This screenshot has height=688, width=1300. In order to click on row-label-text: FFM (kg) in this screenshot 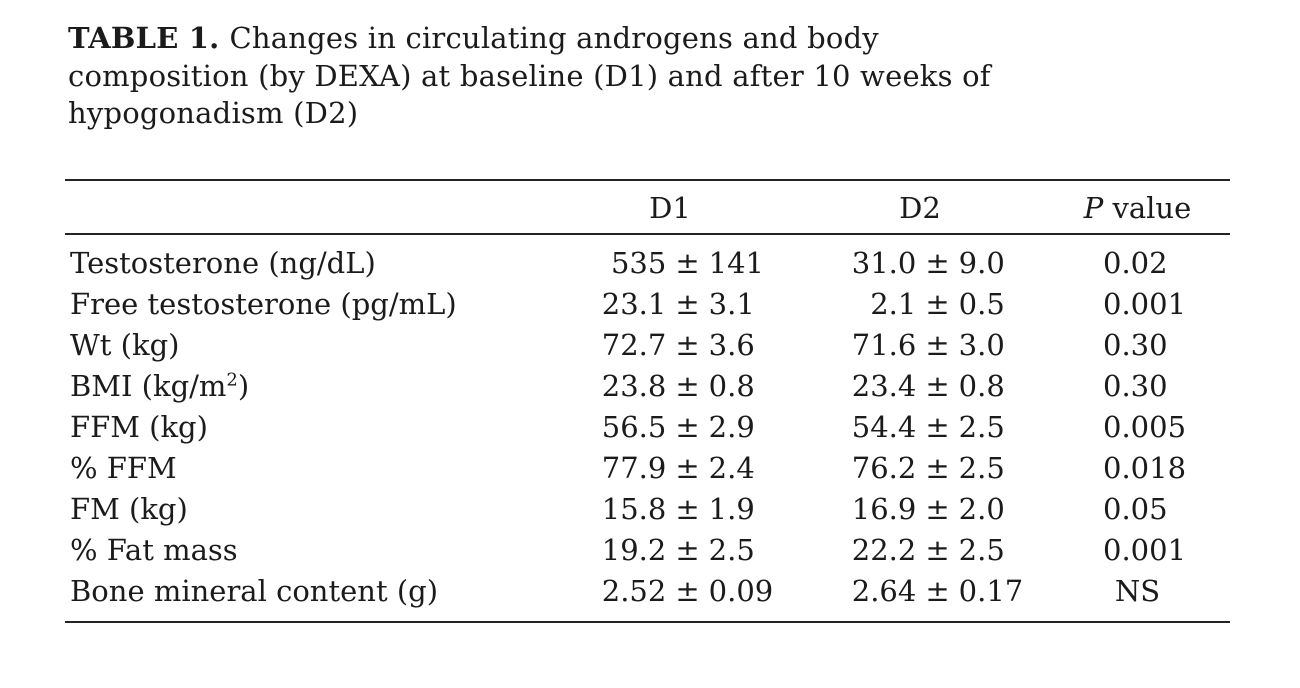, I will do `click(139, 427)`.